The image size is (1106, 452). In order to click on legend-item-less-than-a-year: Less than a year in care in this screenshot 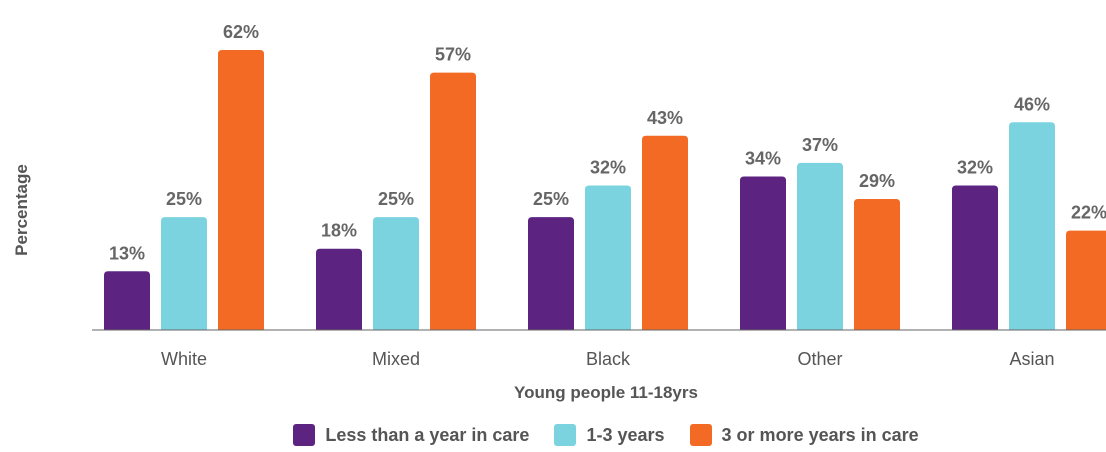, I will do `click(411, 435)`.